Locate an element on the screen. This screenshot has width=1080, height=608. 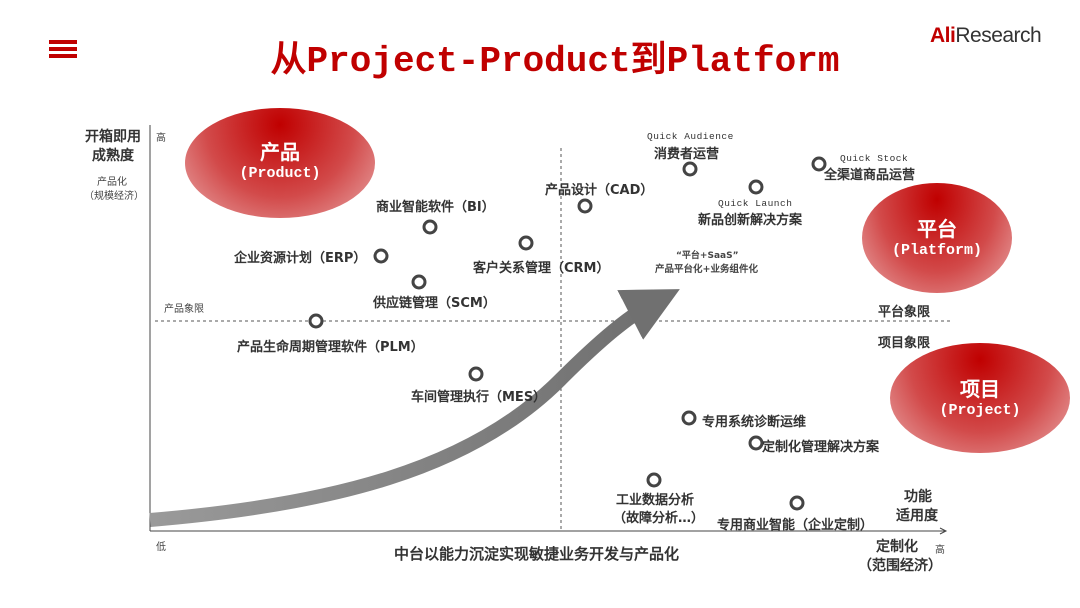
x-sub-2: （范围经济） is located at coordinates (900, 566).